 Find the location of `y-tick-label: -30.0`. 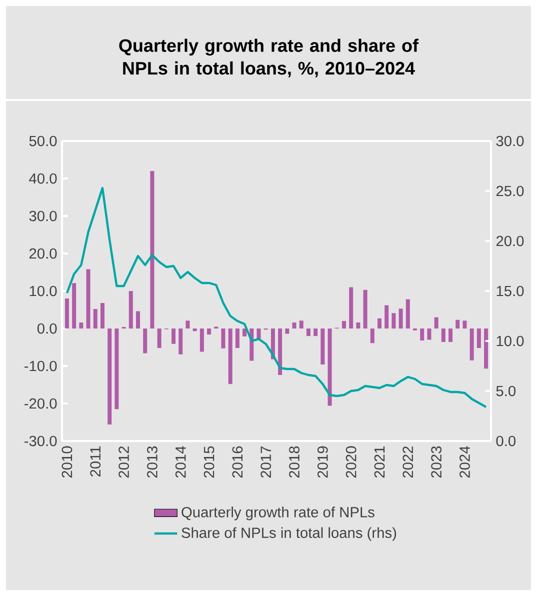

y-tick-label: -30.0 is located at coordinates (40, 441).